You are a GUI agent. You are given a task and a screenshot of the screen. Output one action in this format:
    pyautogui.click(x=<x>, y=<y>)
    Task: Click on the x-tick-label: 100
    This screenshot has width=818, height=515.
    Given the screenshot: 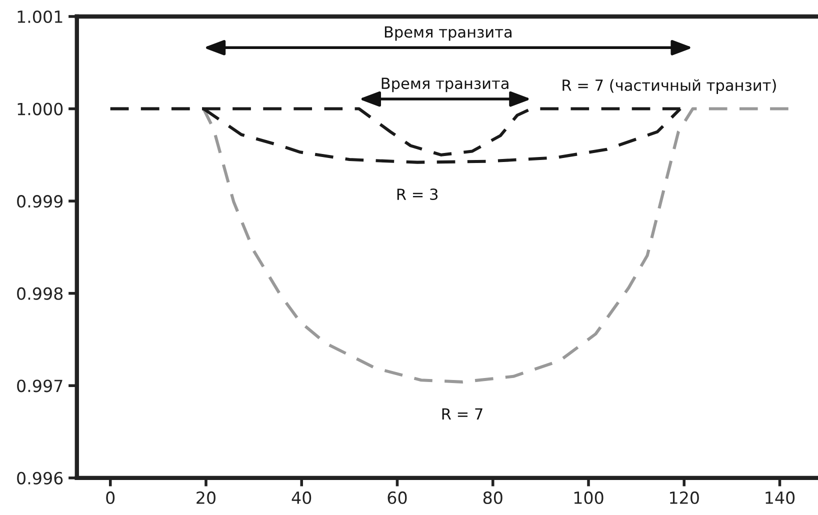 What is the action you would take?
    pyautogui.click(x=589, y=497)
    